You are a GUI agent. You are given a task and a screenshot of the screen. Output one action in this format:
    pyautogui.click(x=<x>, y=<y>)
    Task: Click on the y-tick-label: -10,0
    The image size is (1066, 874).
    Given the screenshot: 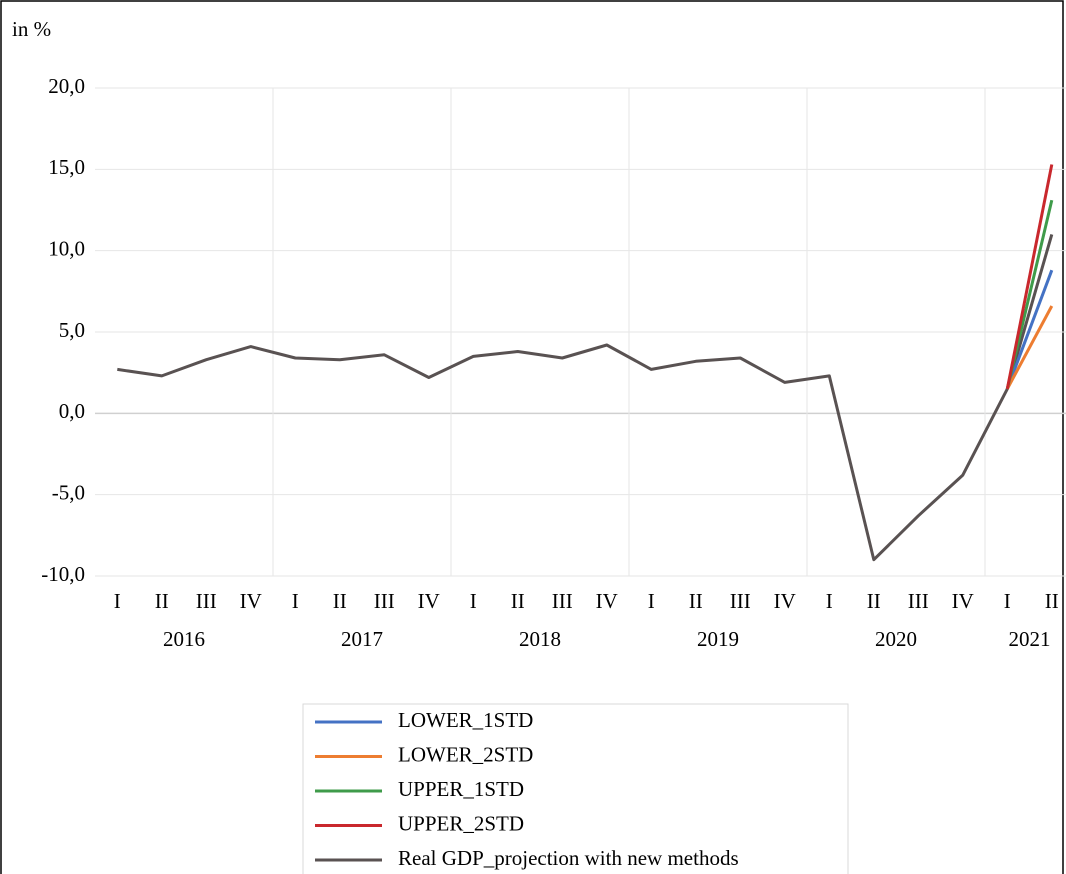 What is the action you would take?
    pyautogui.click(x=63, y=574)
    